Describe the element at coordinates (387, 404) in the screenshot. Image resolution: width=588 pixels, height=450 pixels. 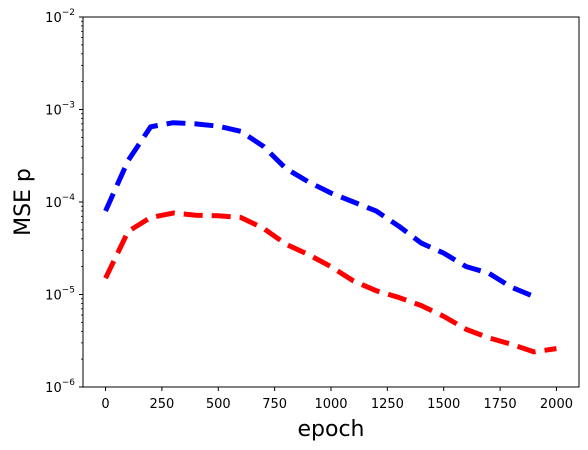
I see `x-tick-label: 1250` at that location.